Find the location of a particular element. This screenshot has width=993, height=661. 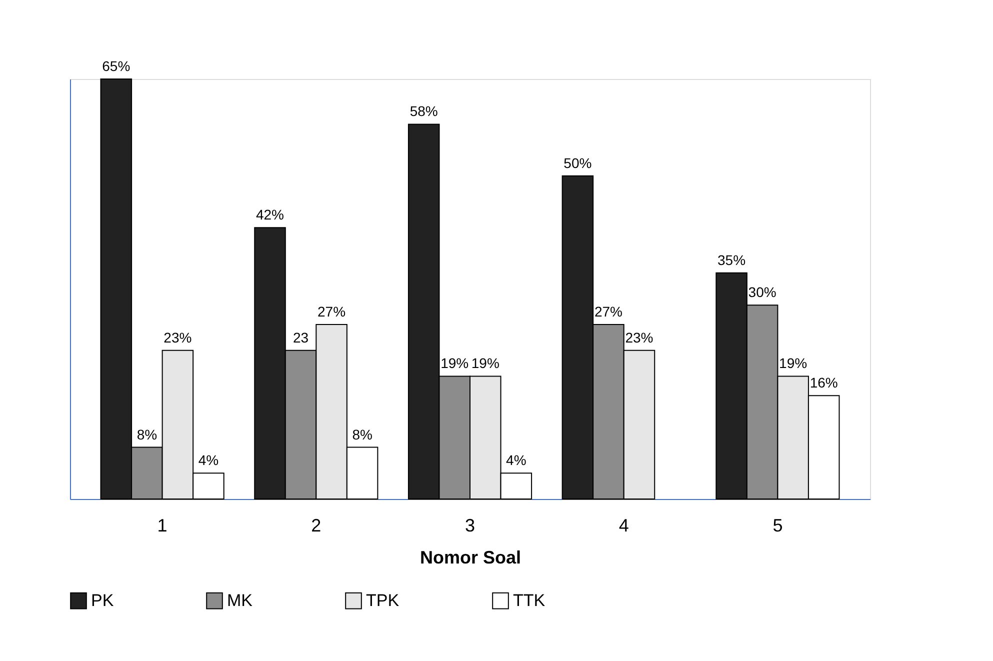

x-axis-title: Nomor Soal is located at coordinates (471, 558).